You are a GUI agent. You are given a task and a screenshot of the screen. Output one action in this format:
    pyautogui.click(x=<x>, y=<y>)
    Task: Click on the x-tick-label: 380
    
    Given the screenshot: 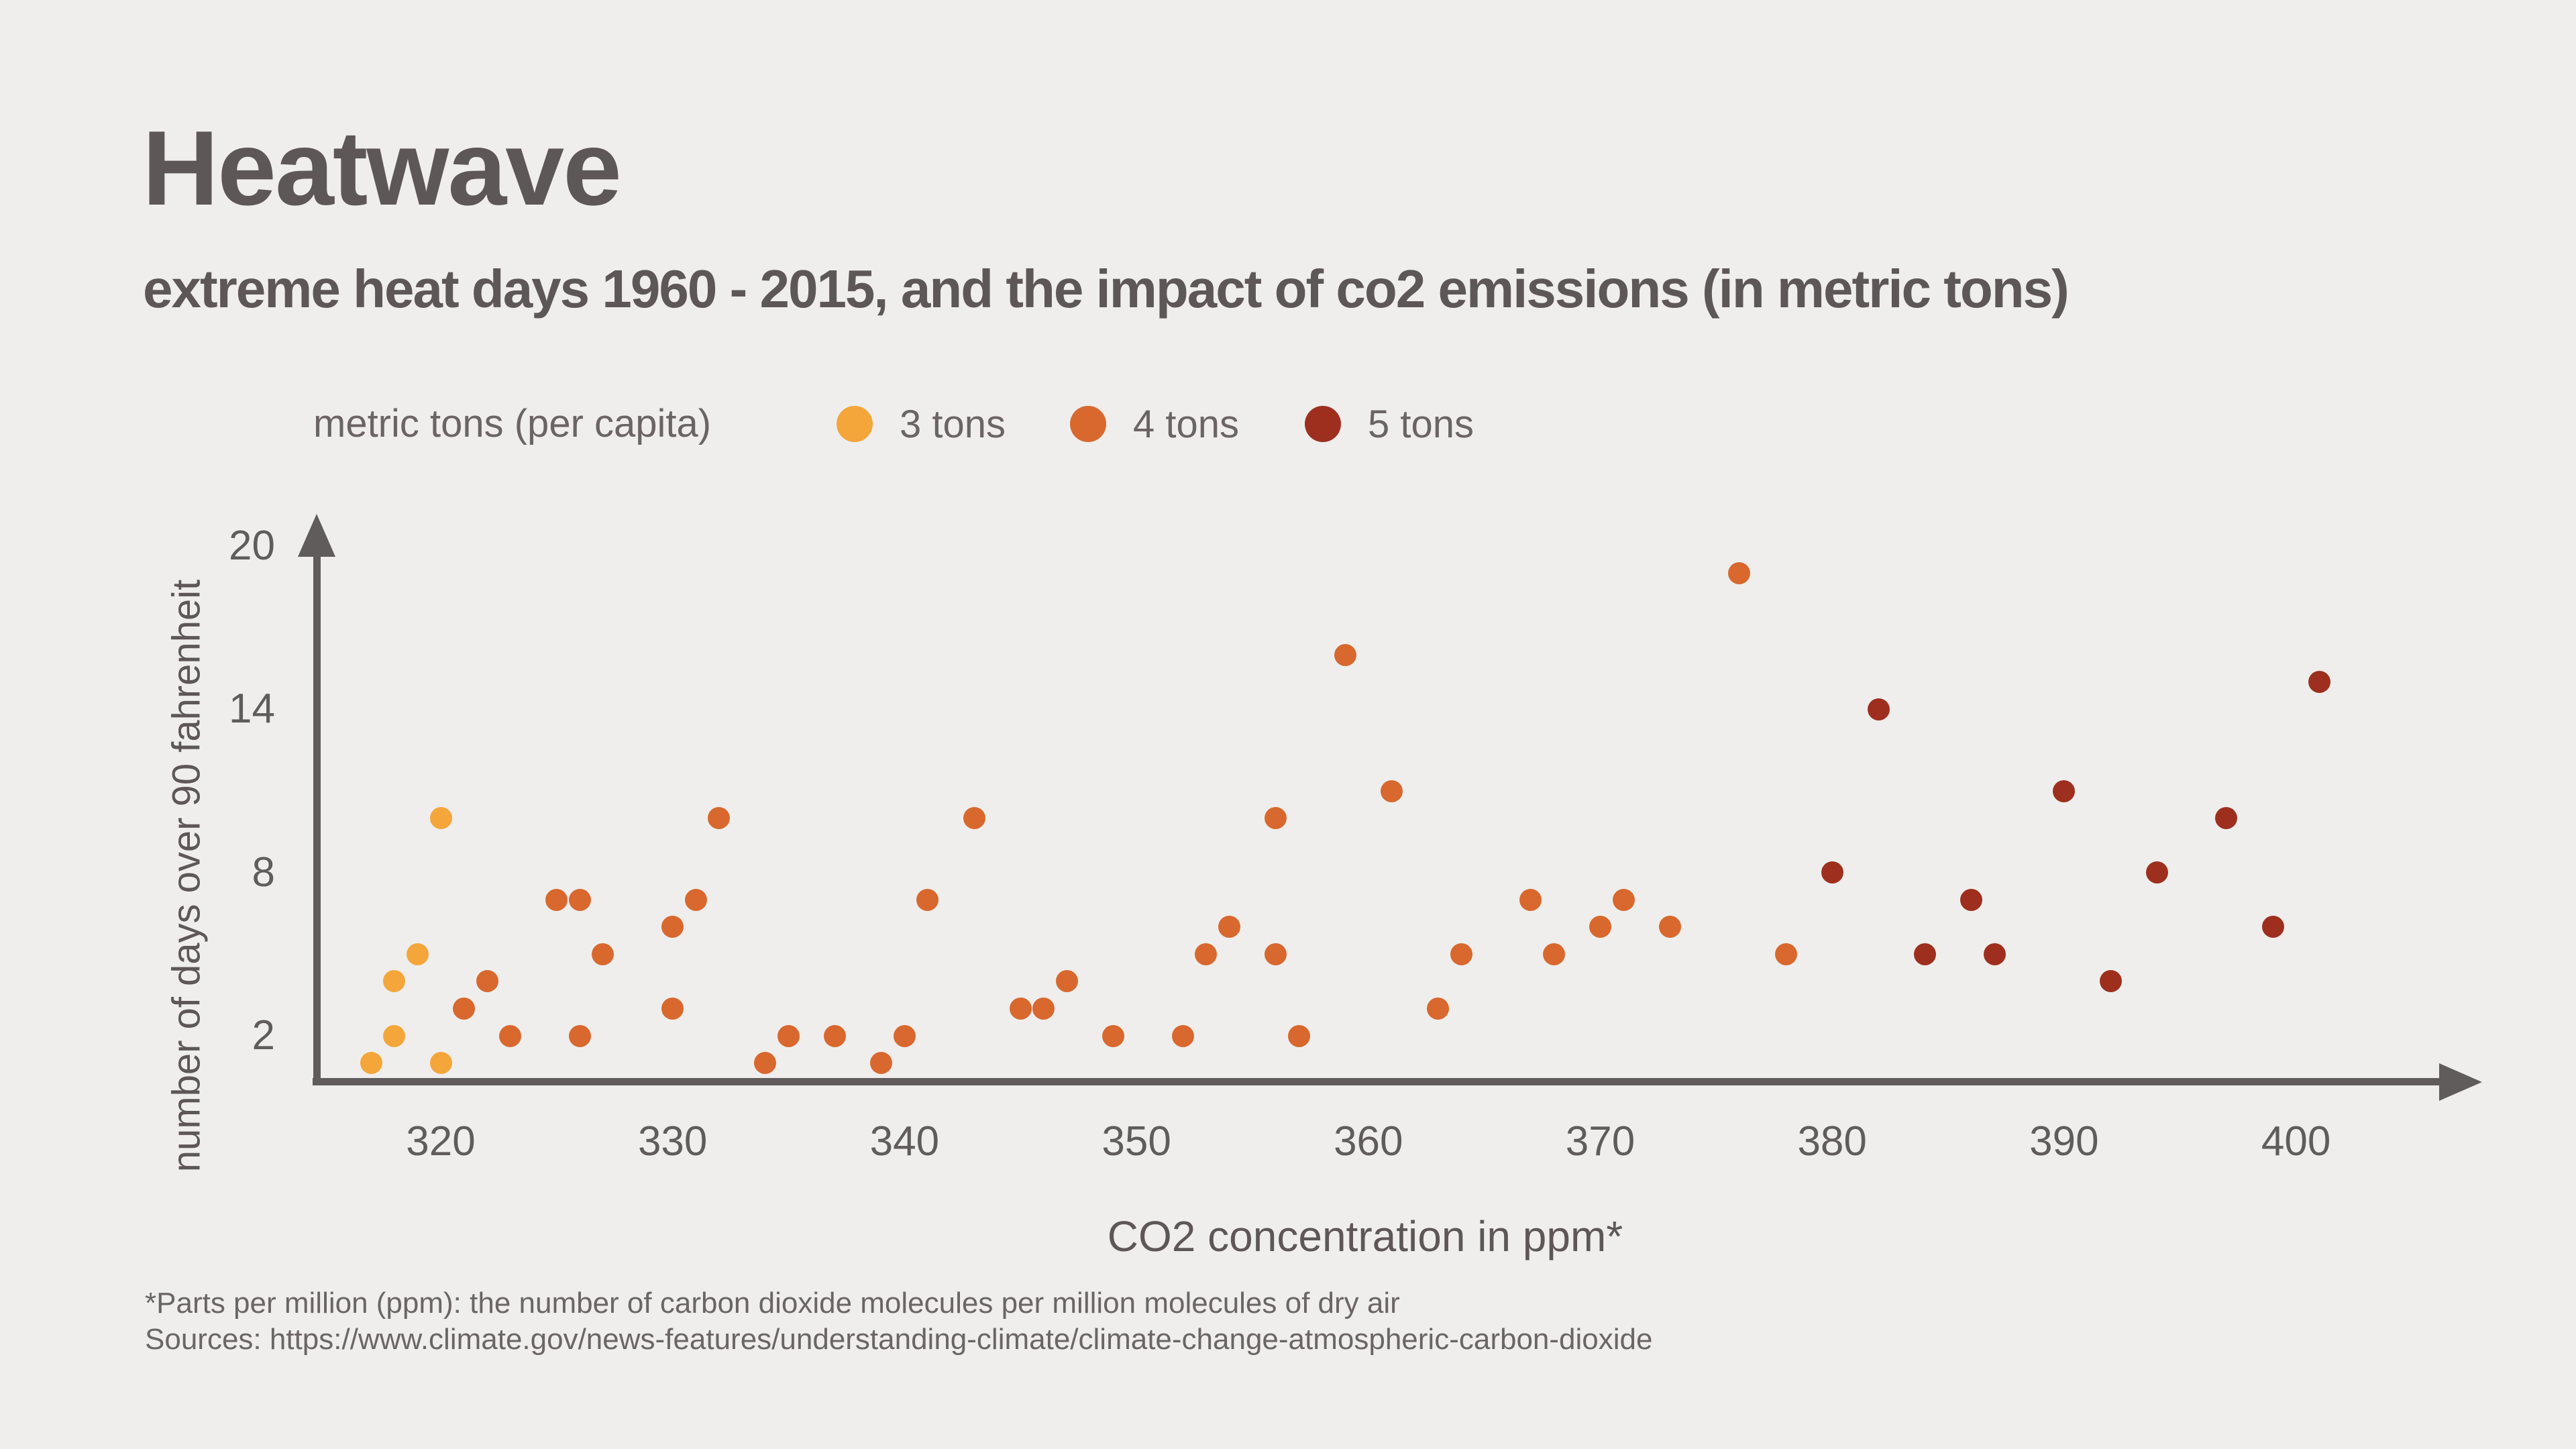 What is the action you would take?
    pyautogui.click(x=1832, y=1141)
    